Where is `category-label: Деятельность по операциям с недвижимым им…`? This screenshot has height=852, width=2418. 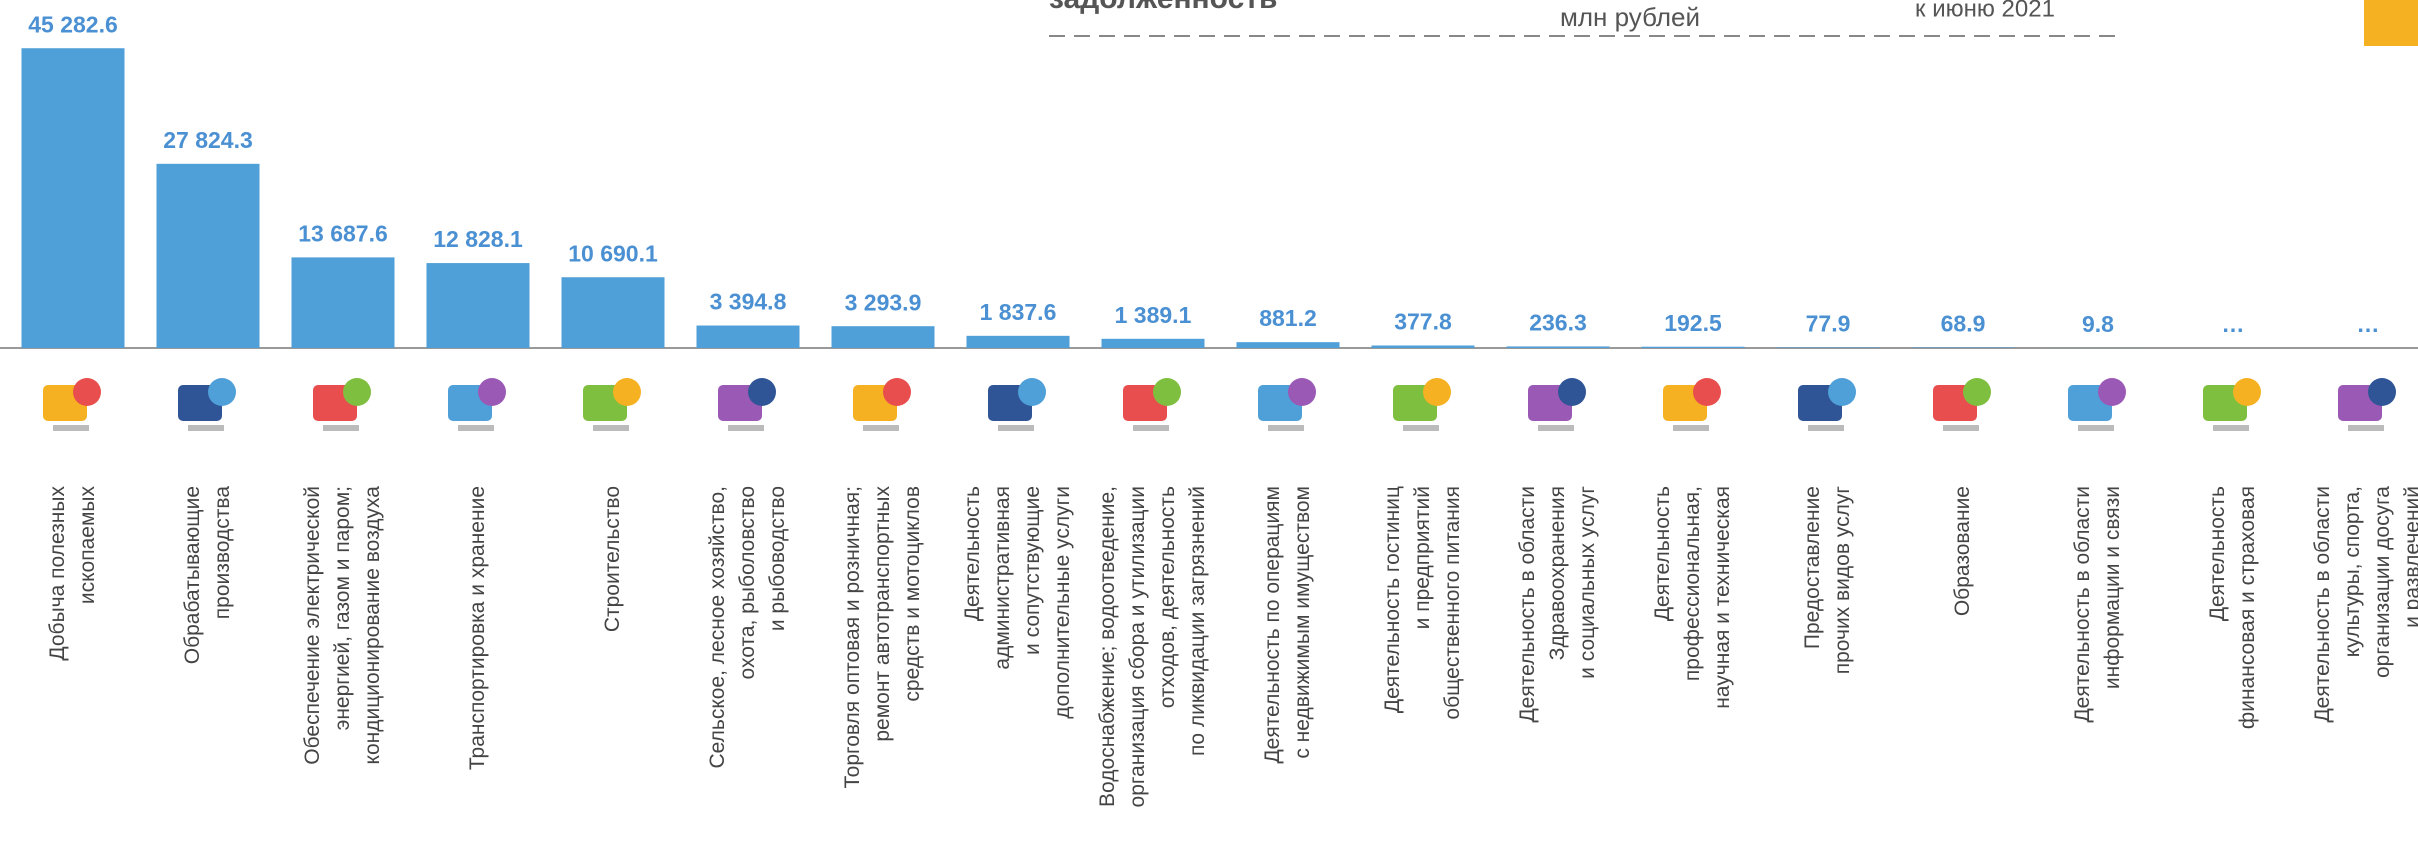 category-label: Деятельность по операциям с недвижимым им… is located at coordinates (1287, 625).